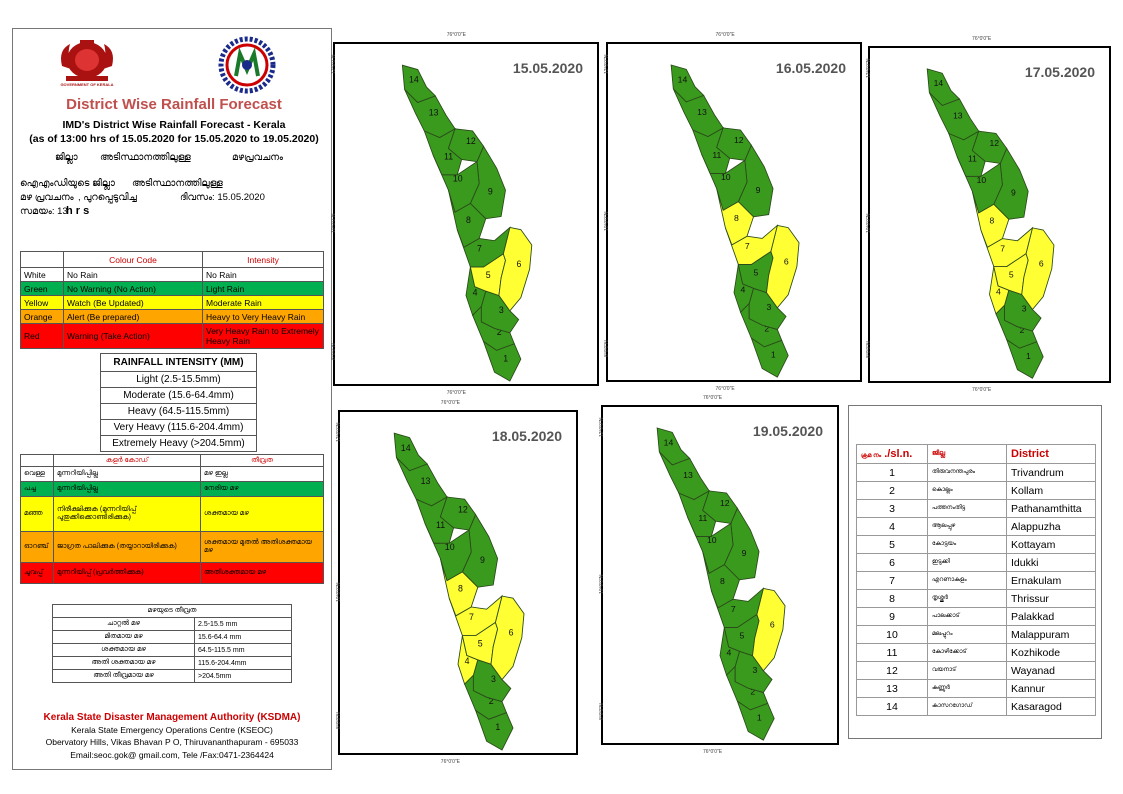 The width and height of the screenshot is (1123, 794). I want to click on district-number-label: 11, so click(440, 525).